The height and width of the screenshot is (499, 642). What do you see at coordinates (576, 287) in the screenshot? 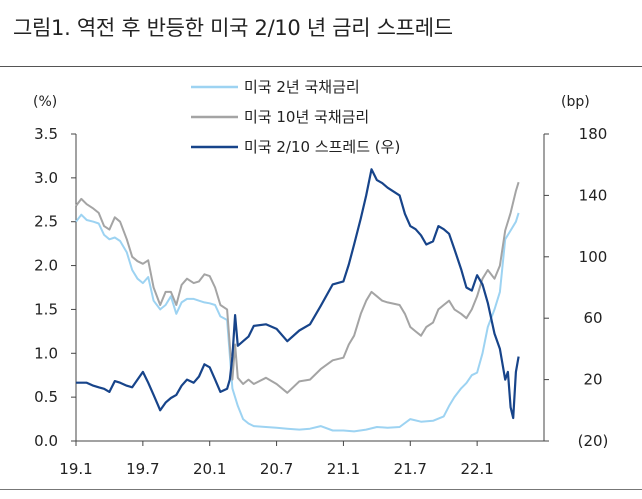
I see `right-axis-ticks: (20) 20 60 100 140 180` at bounding box center [576, 287].